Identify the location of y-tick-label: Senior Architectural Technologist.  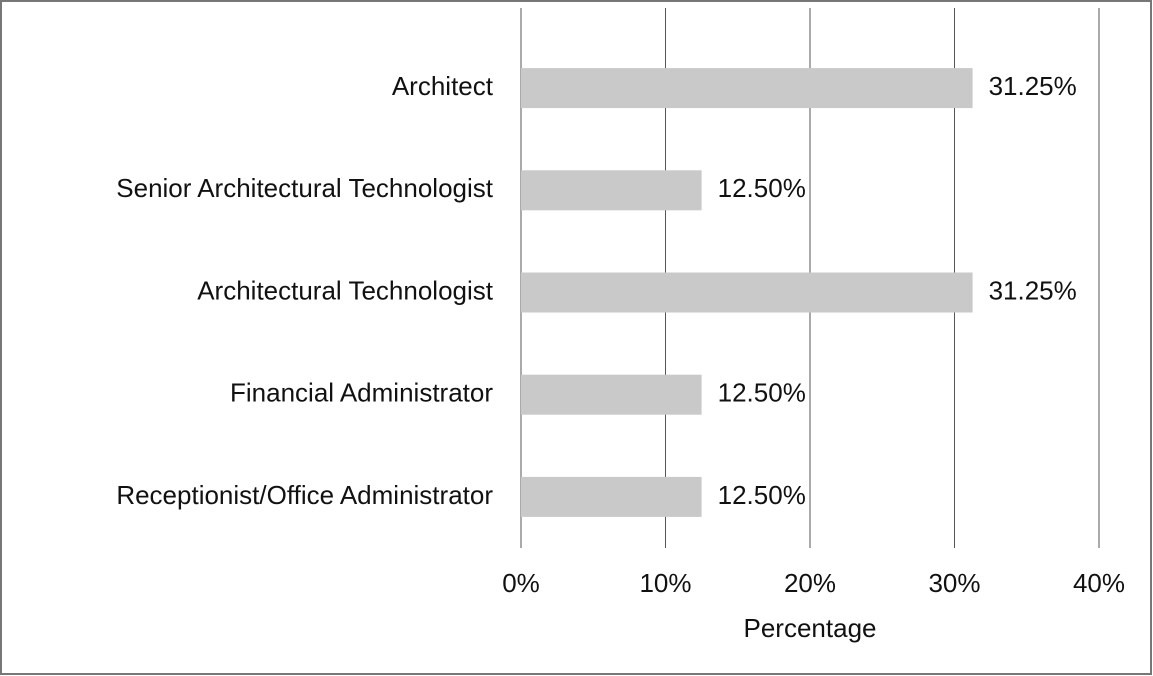
(305, 188).